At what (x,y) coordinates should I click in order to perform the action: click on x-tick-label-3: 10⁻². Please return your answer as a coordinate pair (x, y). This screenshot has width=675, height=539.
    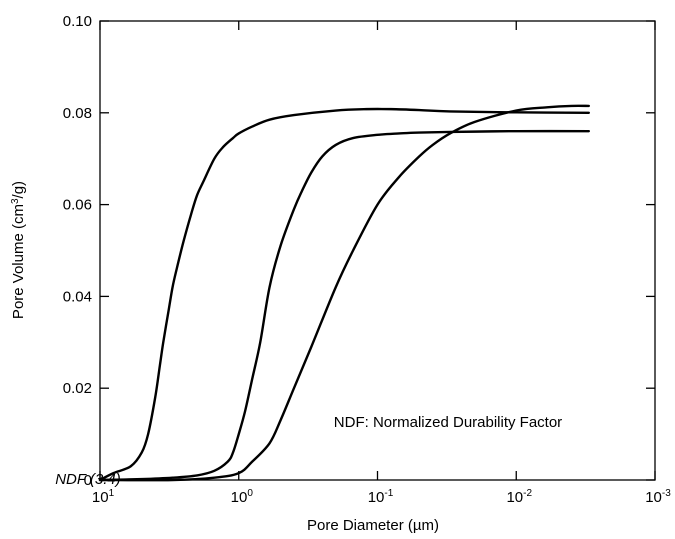
    Looking at the image, I should click on (519, 497).